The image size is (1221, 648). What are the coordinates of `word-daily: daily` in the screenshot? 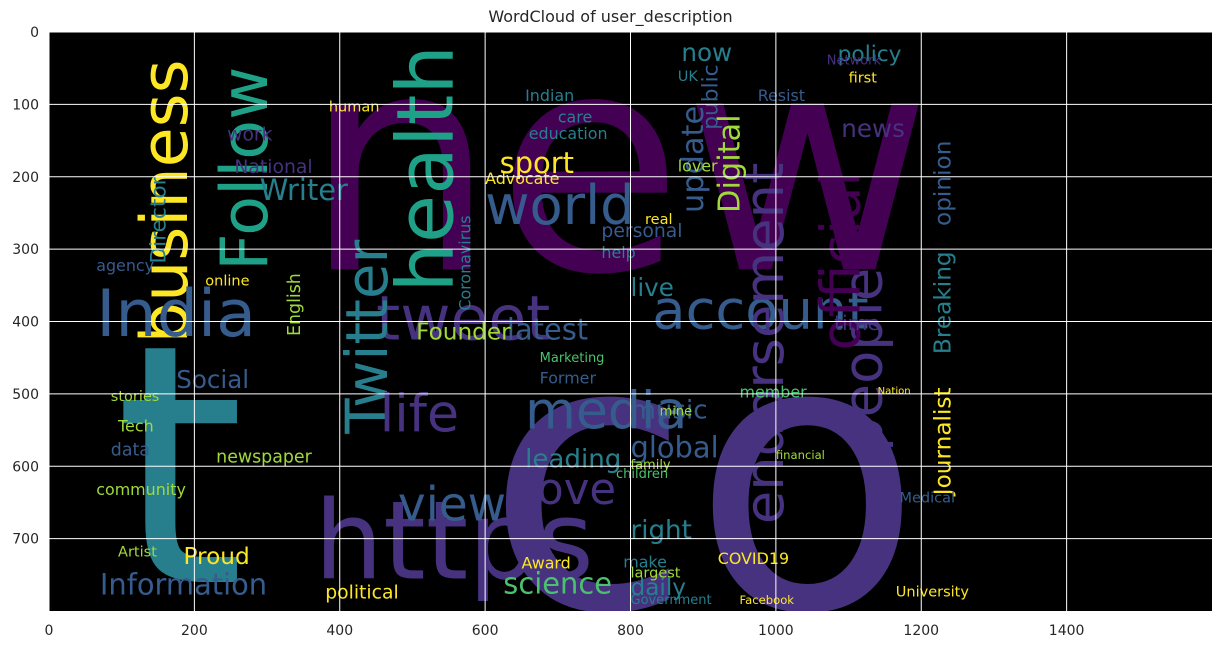 It's located at (659, 587).